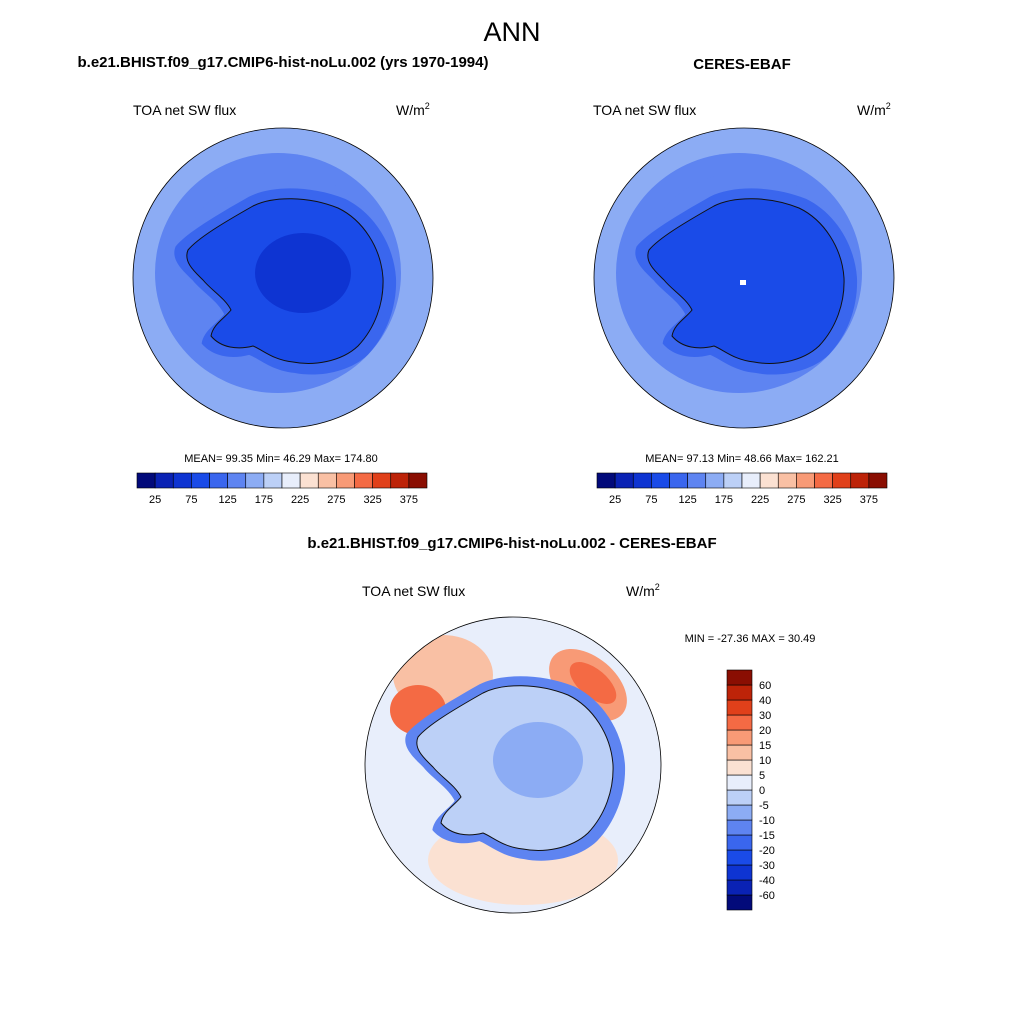 Image resolution: width=1024 pixels, height=1024 pixels. What do you see at coordinates (511, 32) in the screenshot?
I see `page-title: ANN` at bounding box center [511, 32].